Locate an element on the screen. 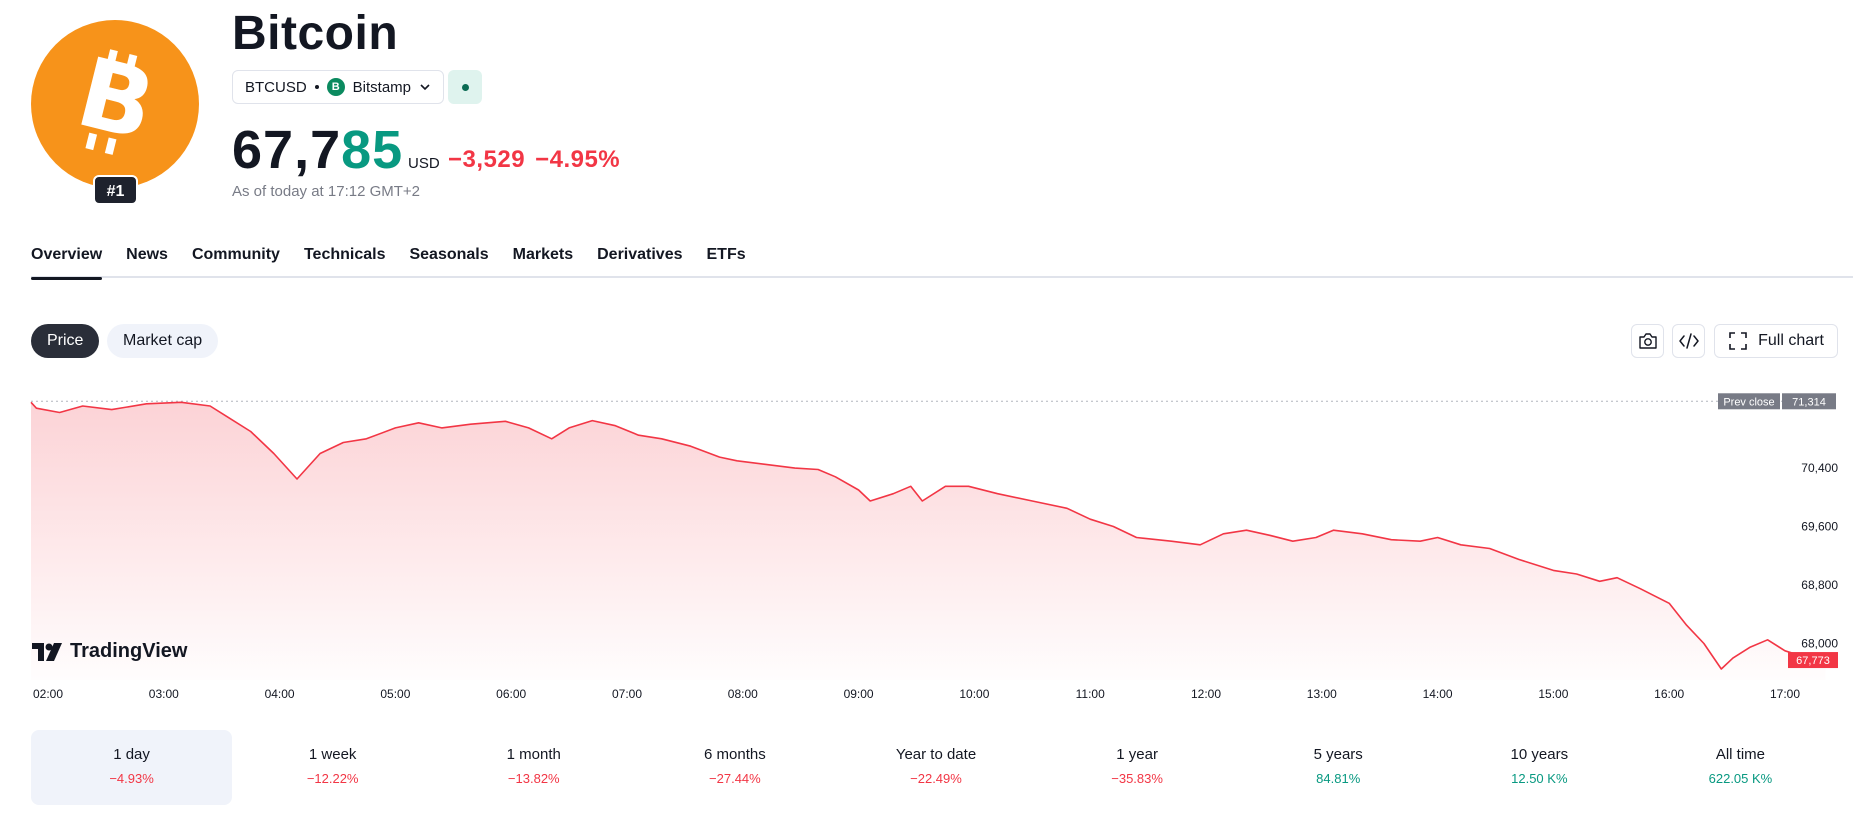 This screenshot has width=1862, height=822. x-tick-label: 15:00 is located at coordinates (1553, 694).